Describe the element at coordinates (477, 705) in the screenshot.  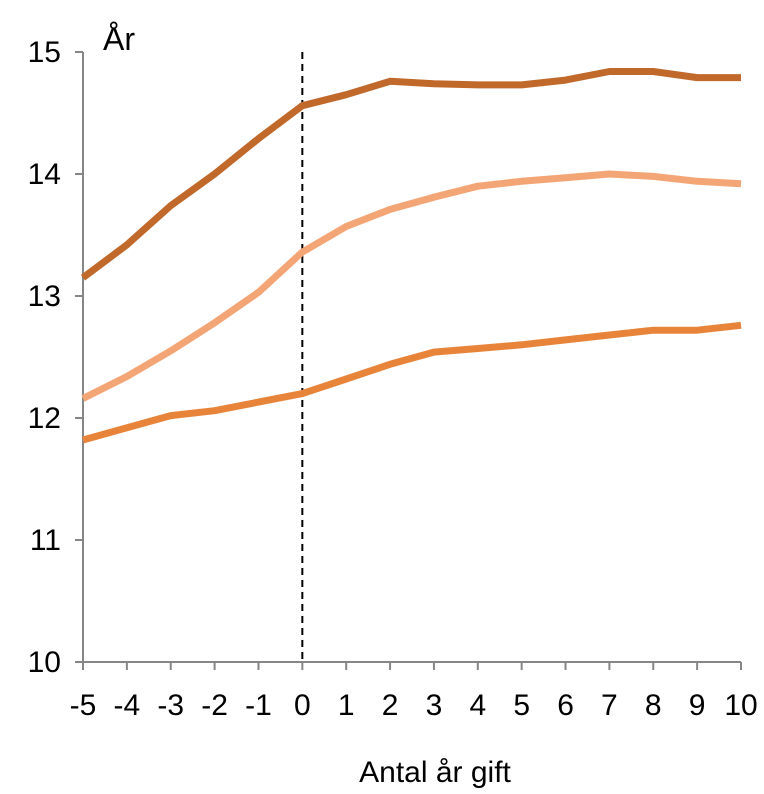
I see `x-tick-label: 4` at that location.